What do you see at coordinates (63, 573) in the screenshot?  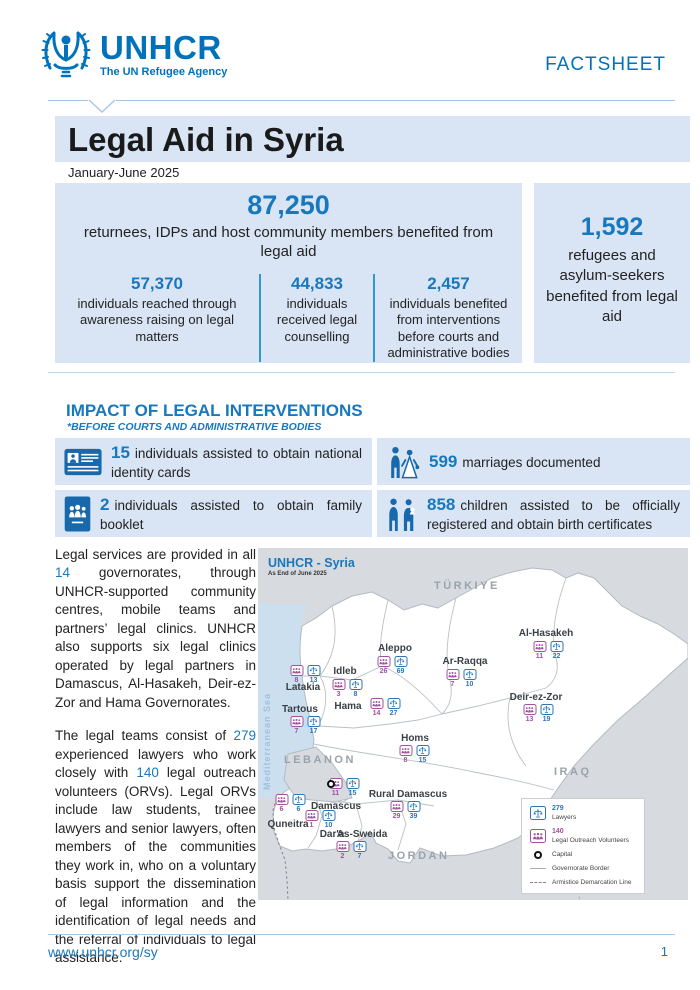 I see `text-segment: 14` at bounding box center [63, 573].